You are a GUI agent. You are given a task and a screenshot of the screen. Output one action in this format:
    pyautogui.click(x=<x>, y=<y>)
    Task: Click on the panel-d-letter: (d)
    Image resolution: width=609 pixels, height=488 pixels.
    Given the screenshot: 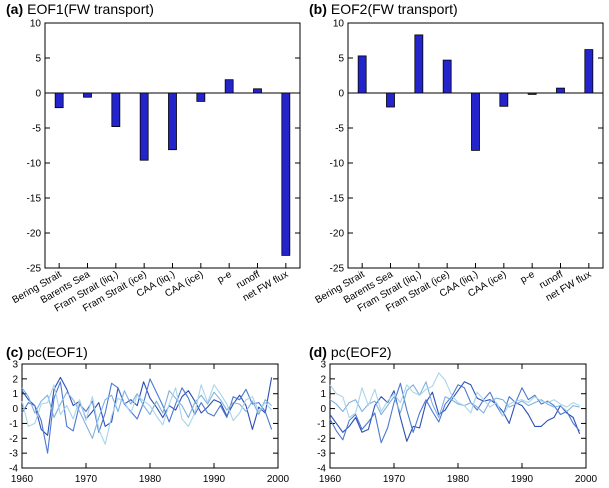 What is the action you would take?
    pyautogui.click(x=318, y=352)
    